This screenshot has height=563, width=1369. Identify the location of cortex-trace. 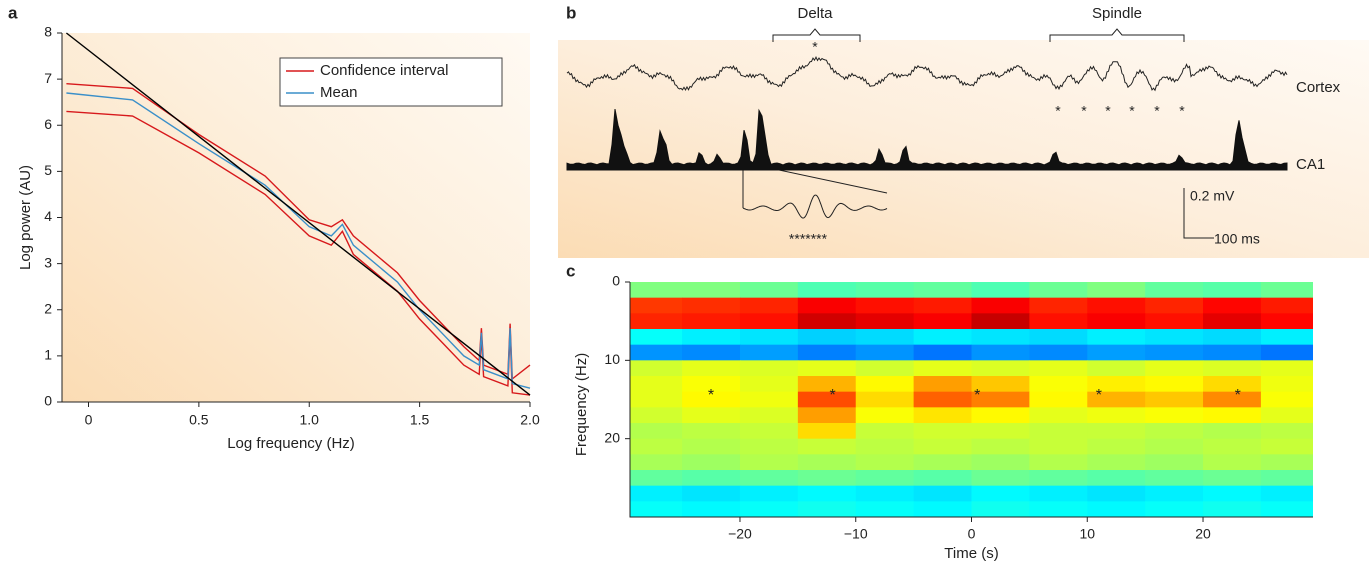
(927, 74).